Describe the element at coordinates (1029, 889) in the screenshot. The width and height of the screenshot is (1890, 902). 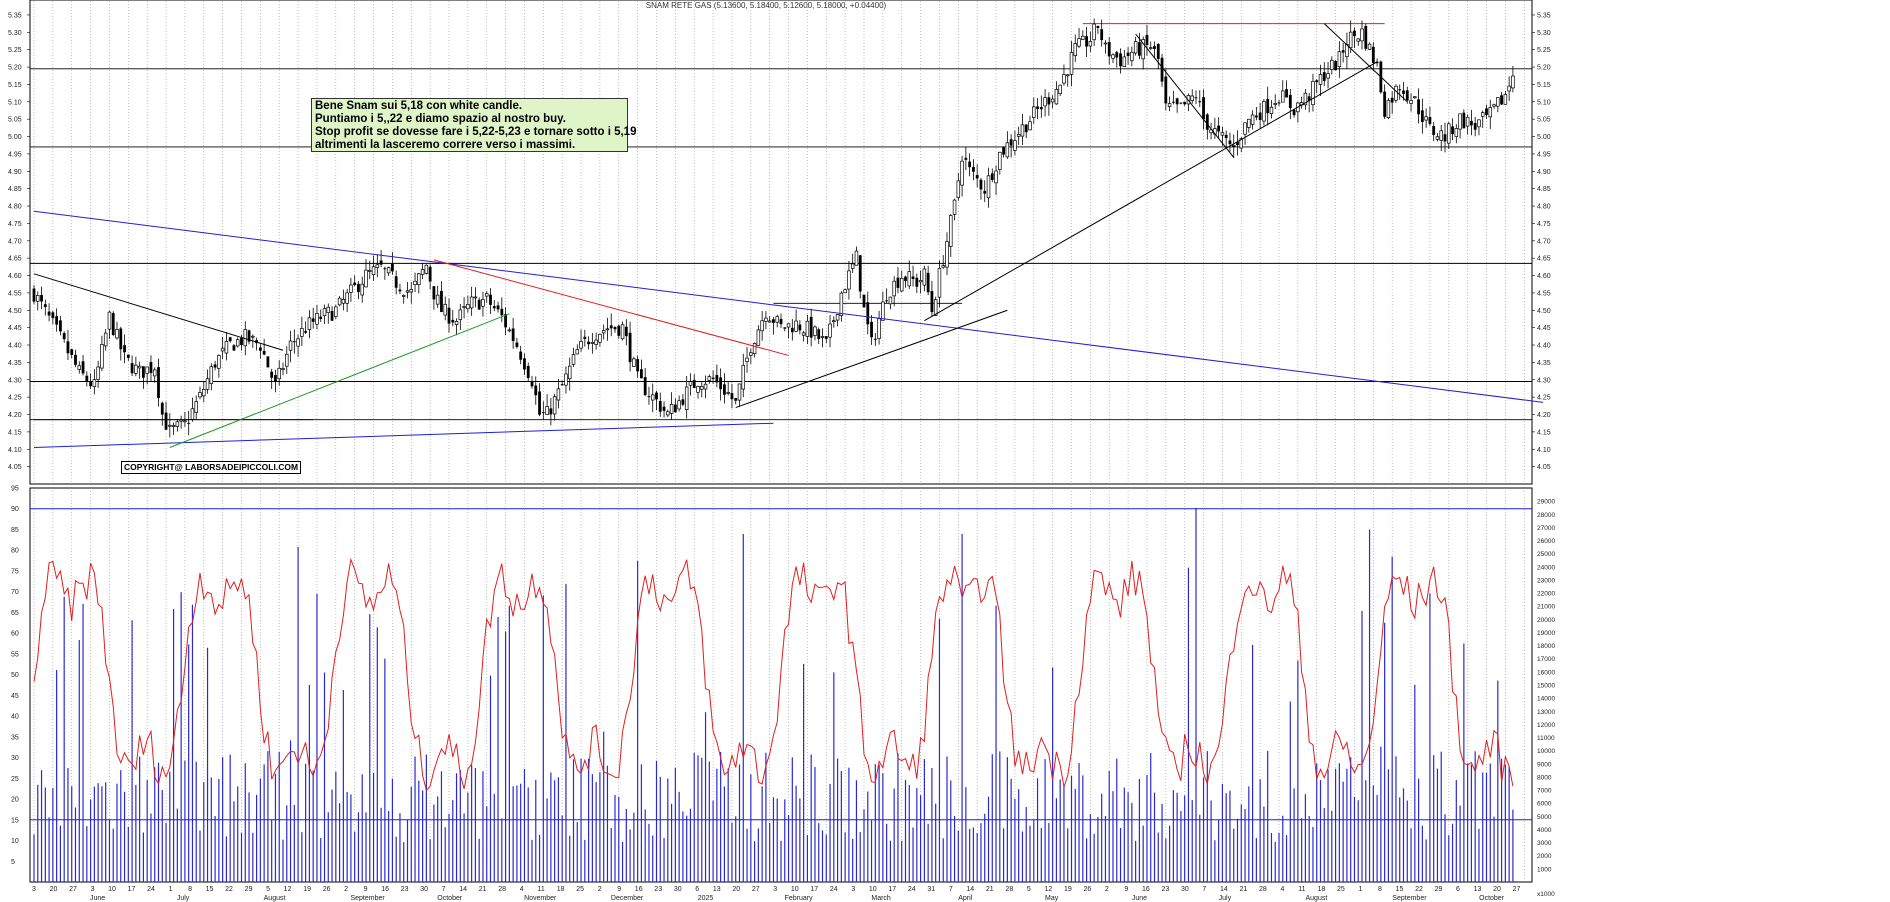
I see `x-day-label: 5` at that location.